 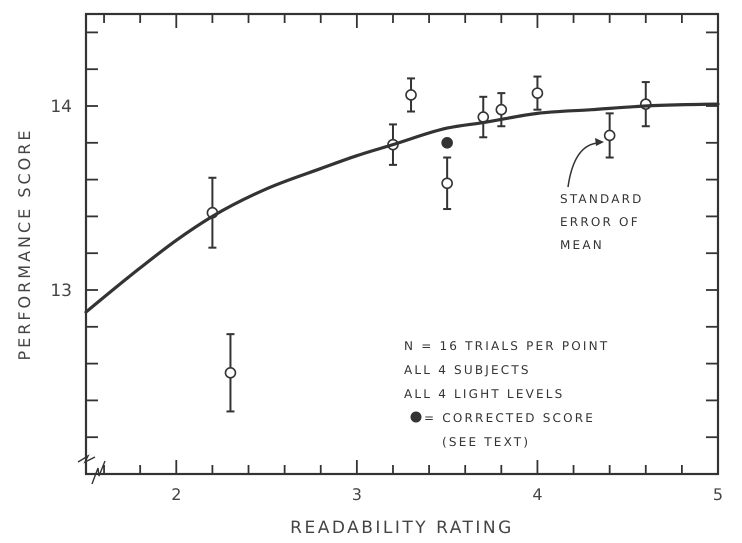 What do you see at coordinates (357, 494) in the screenshot?
I see `x-tick-label: 3` at bounding box center [357, 494].